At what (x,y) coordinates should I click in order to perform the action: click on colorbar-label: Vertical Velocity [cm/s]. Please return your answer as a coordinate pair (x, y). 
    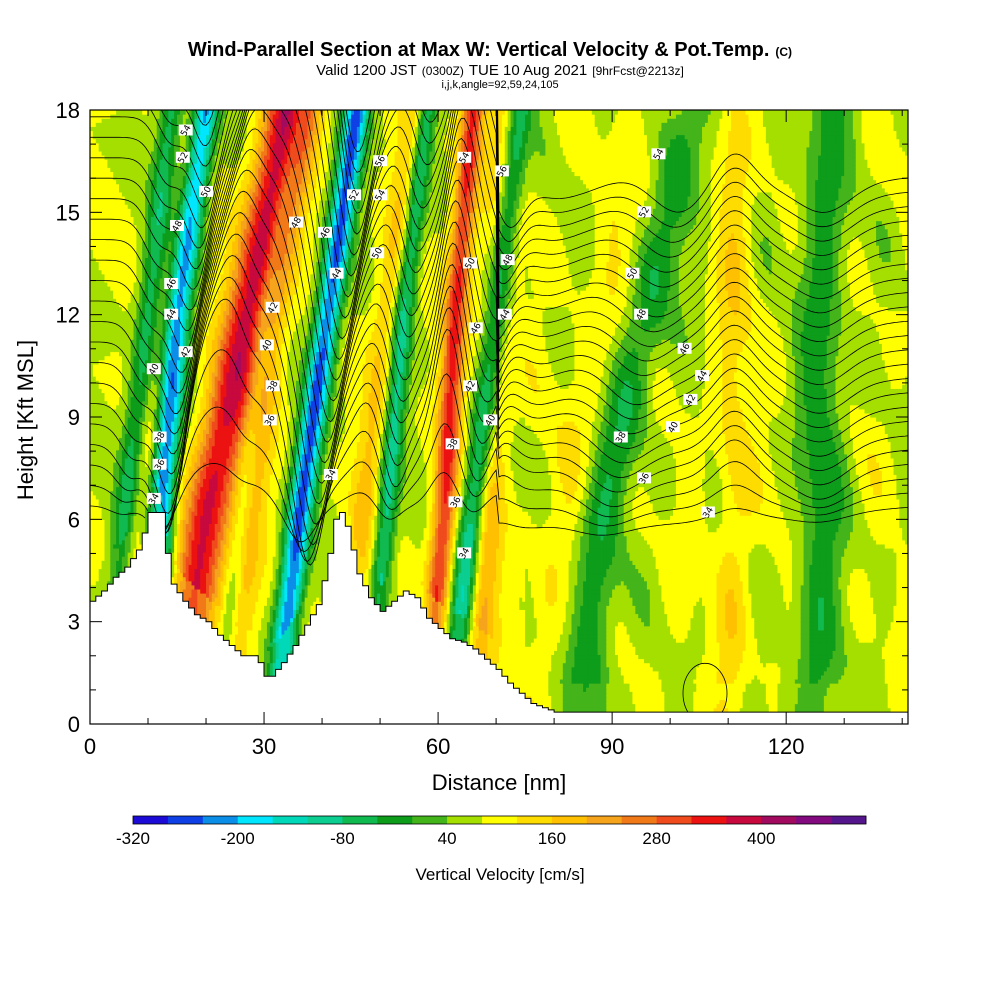
    Looking at the image, I should click on (499, 874).